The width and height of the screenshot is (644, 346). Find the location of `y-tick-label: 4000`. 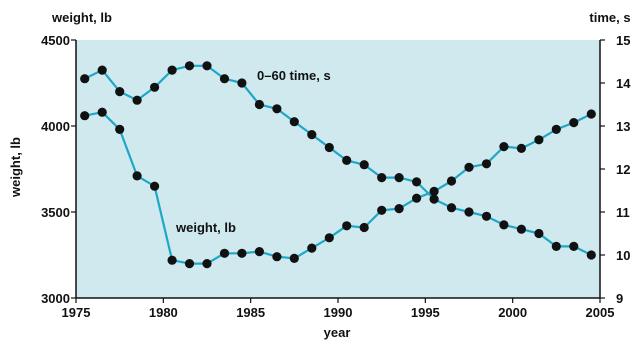

y-tick-label: 4000 is located at coordinates (55, 126).